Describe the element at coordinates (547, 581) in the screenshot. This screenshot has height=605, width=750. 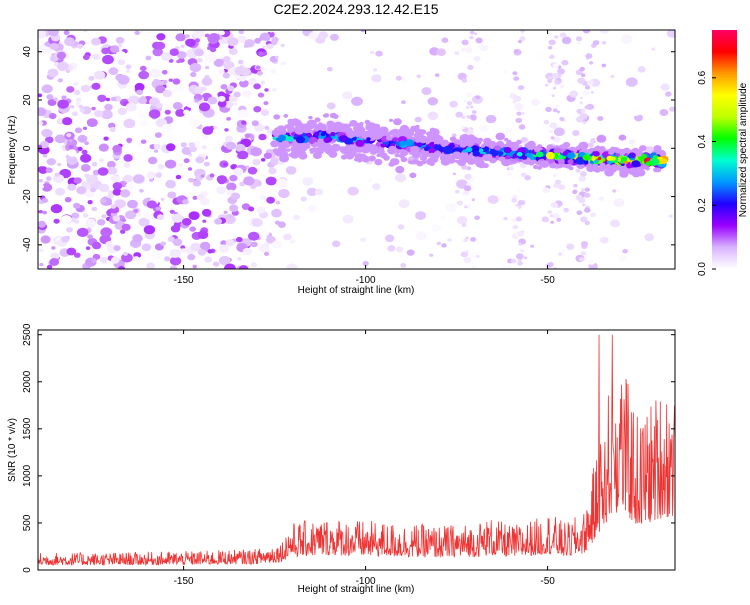
I see `x-tick-label: -50` at that location.